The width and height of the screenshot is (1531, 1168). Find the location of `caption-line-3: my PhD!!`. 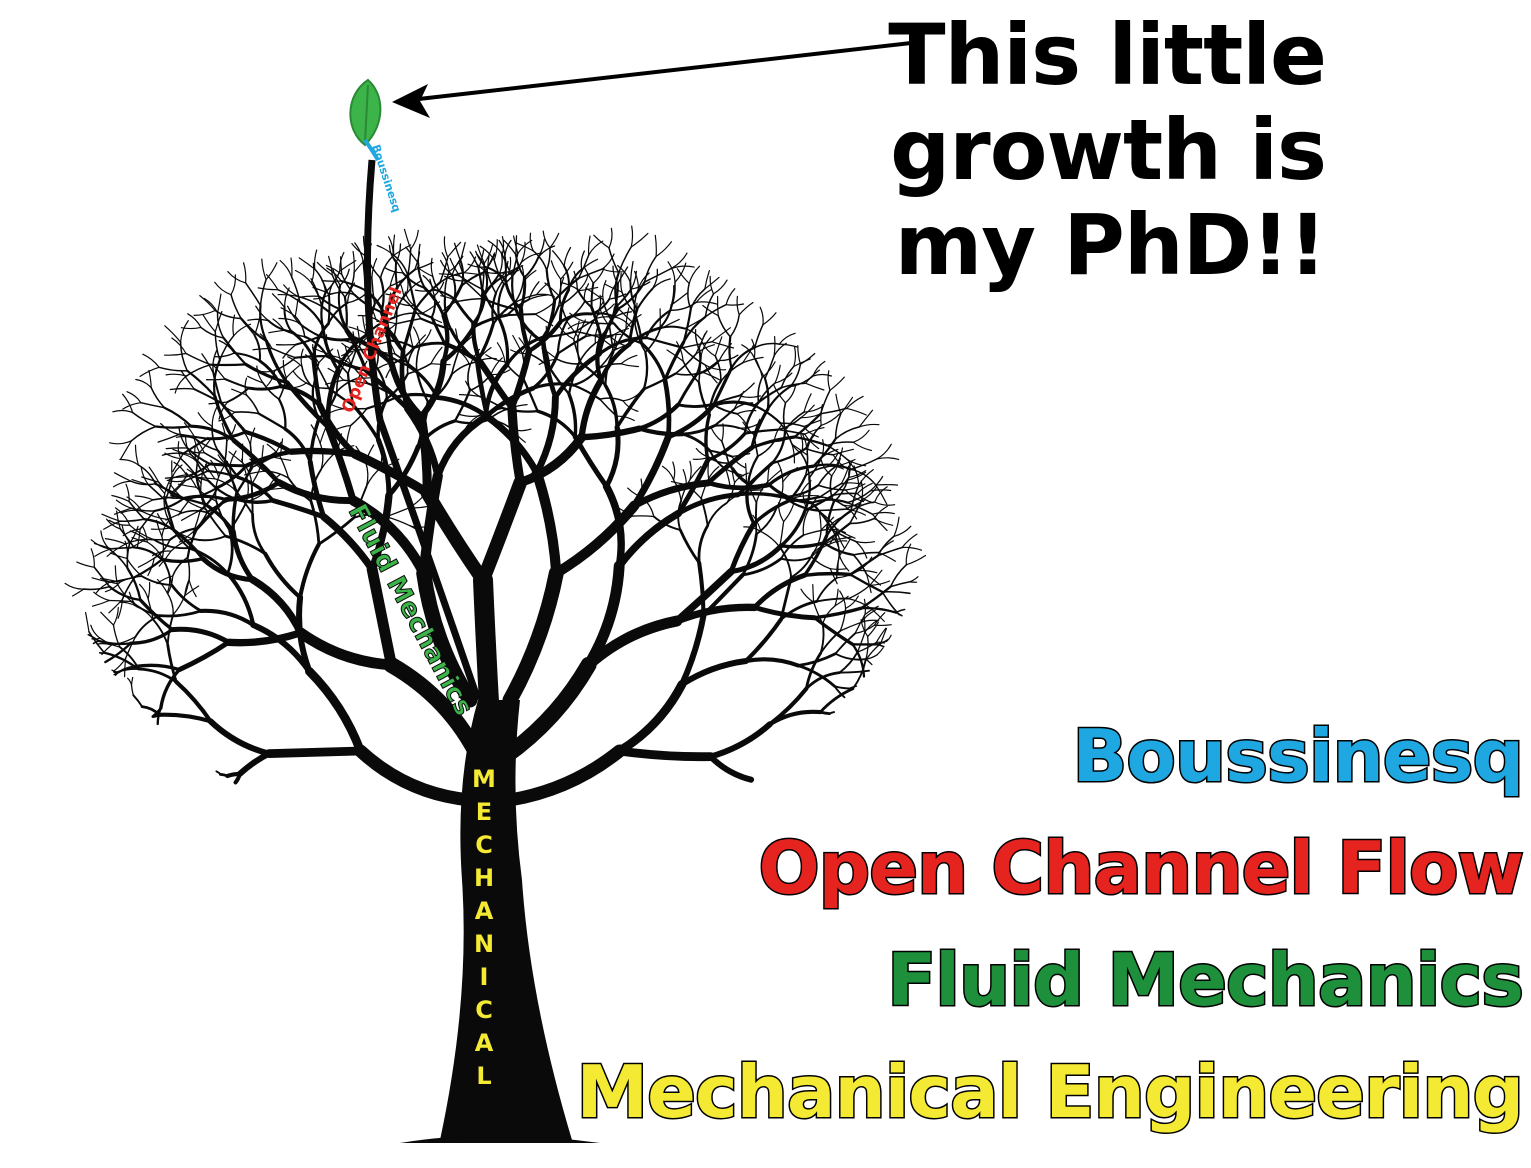

caption-line-3: my PhD!! is located at coordinates (1110, 245).